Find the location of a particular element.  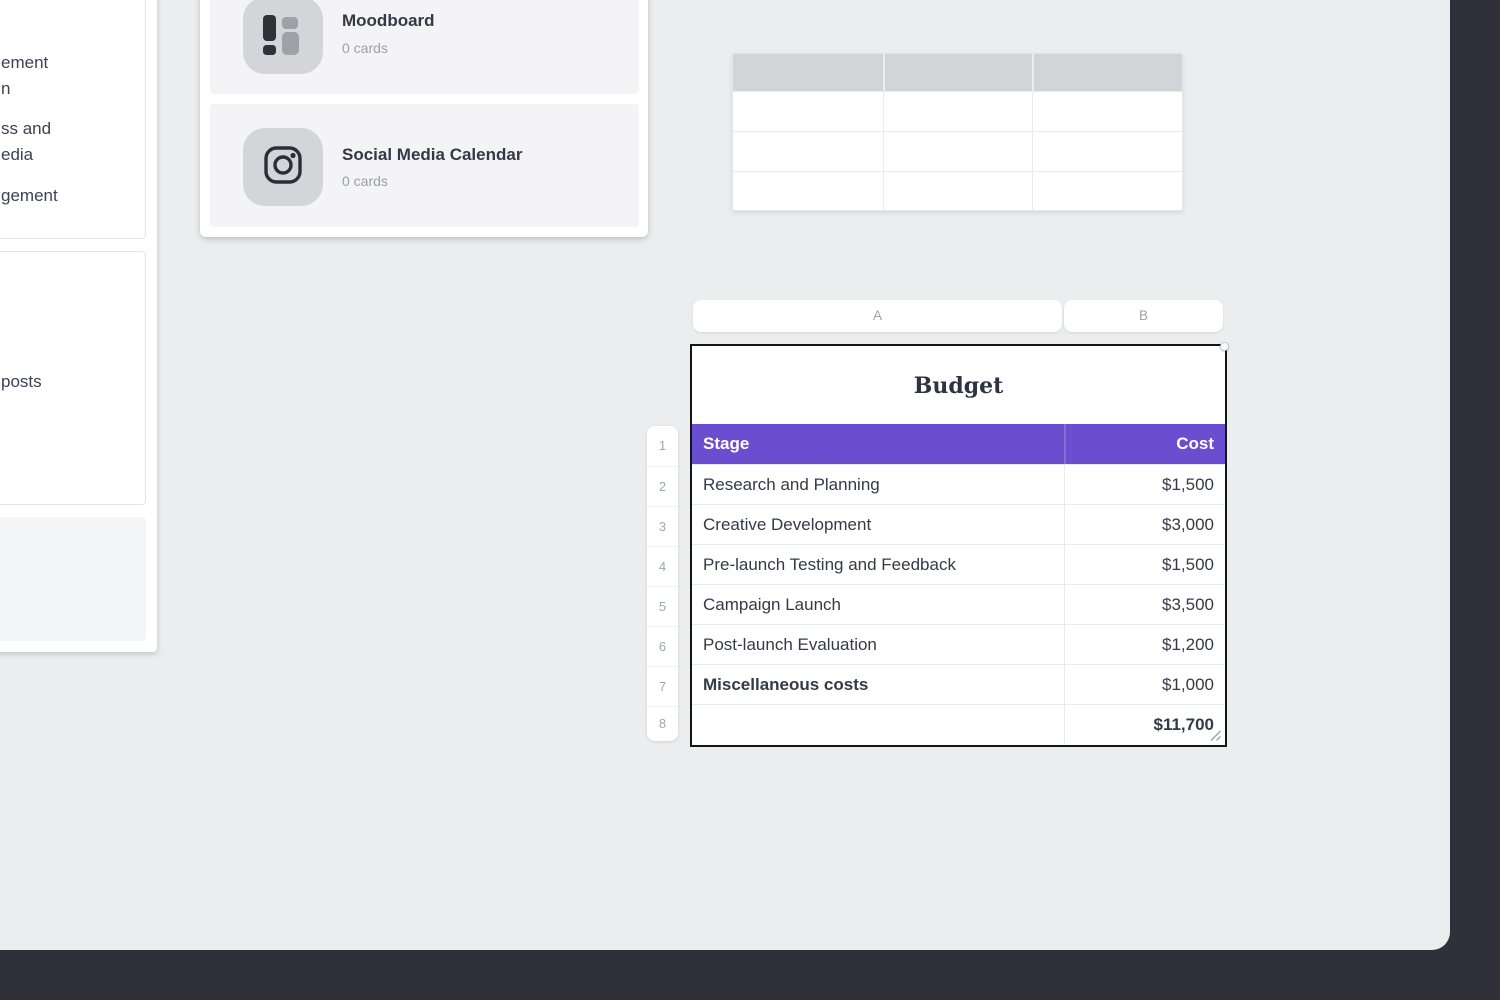

truncated-text-line: gement is located at coordinates (29, 195).